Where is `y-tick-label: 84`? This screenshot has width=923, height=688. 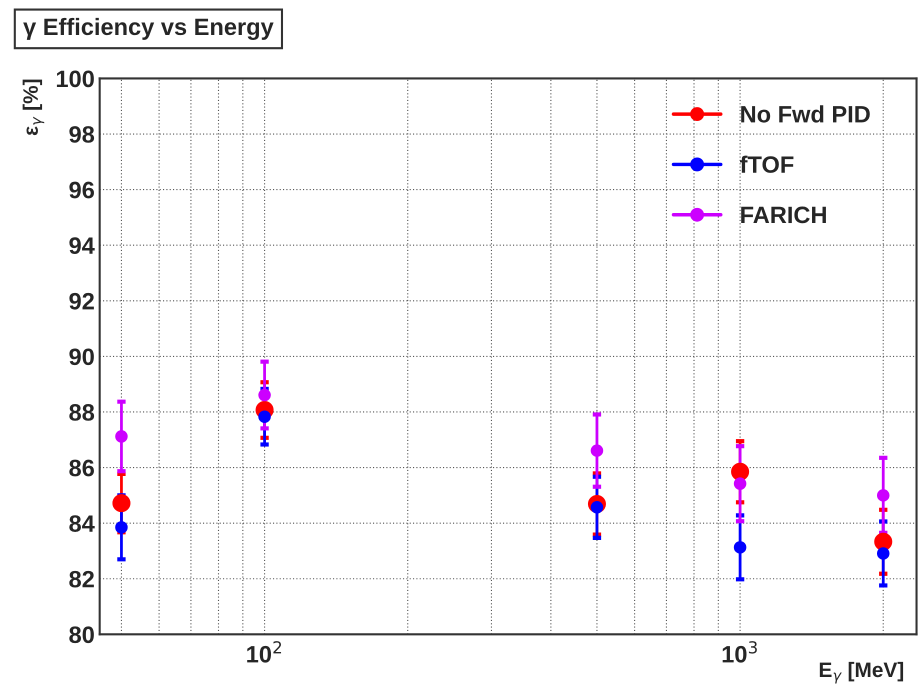
y-tick-label: 84 is located at coordinates (82, 523).